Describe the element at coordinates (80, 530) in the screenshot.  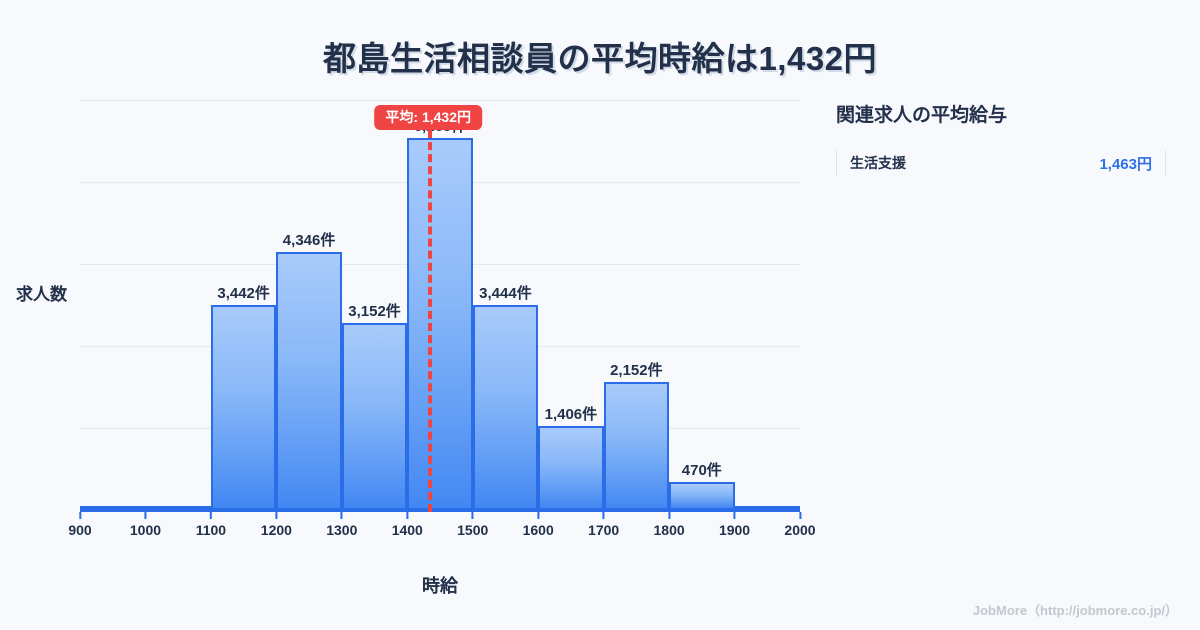
I see `tick-label: 900` at that location.